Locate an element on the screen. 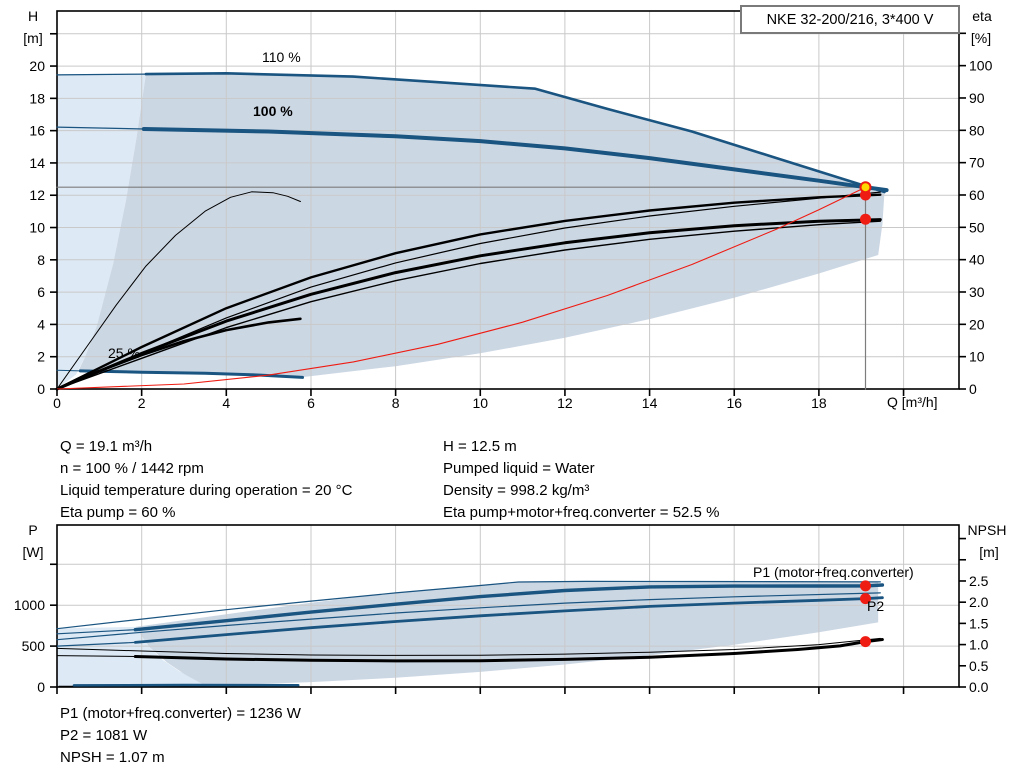 The height and width of the screenshot is (781, 1024). operating-envelope-low-flow is located at coordinates (101, 231).